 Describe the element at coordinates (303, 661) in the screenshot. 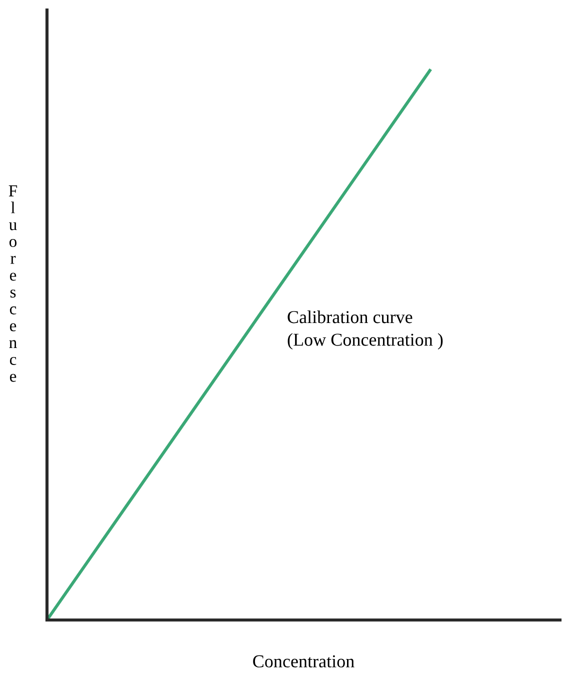

I see `x-axis-title: Concentration` at that location.